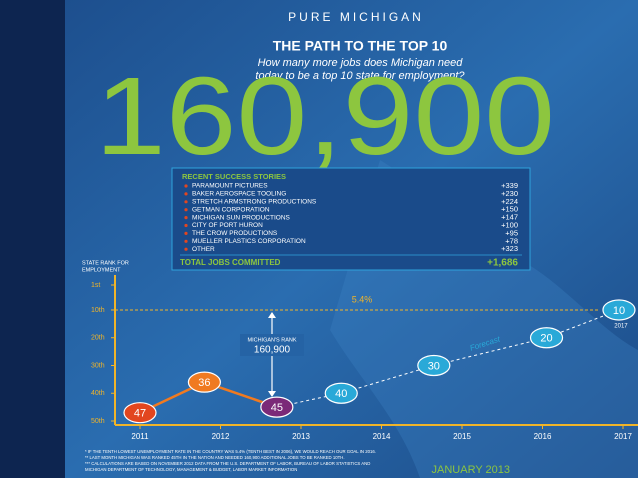 This screenshot has height=478, width=638. What do you see at coordinates (227, 225) in the screenshot?
I see `story-name: CITY OF PORT HURON` at bounding box center [227, 225].